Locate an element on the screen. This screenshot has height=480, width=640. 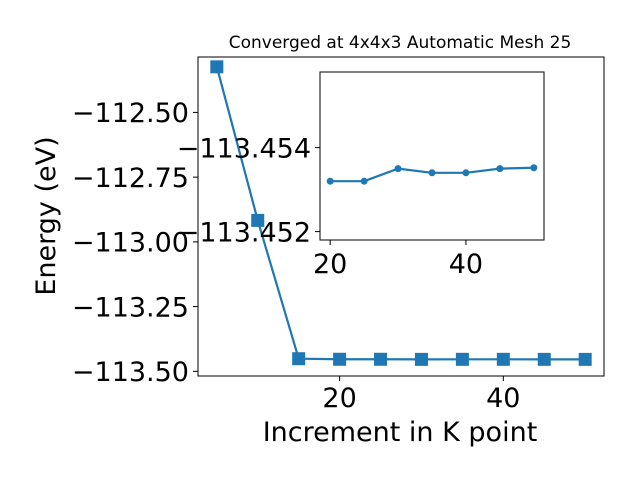
chart-title: Converged at 4x4x3 Automatic Mesh 25 is located at coordinates (400, 43).